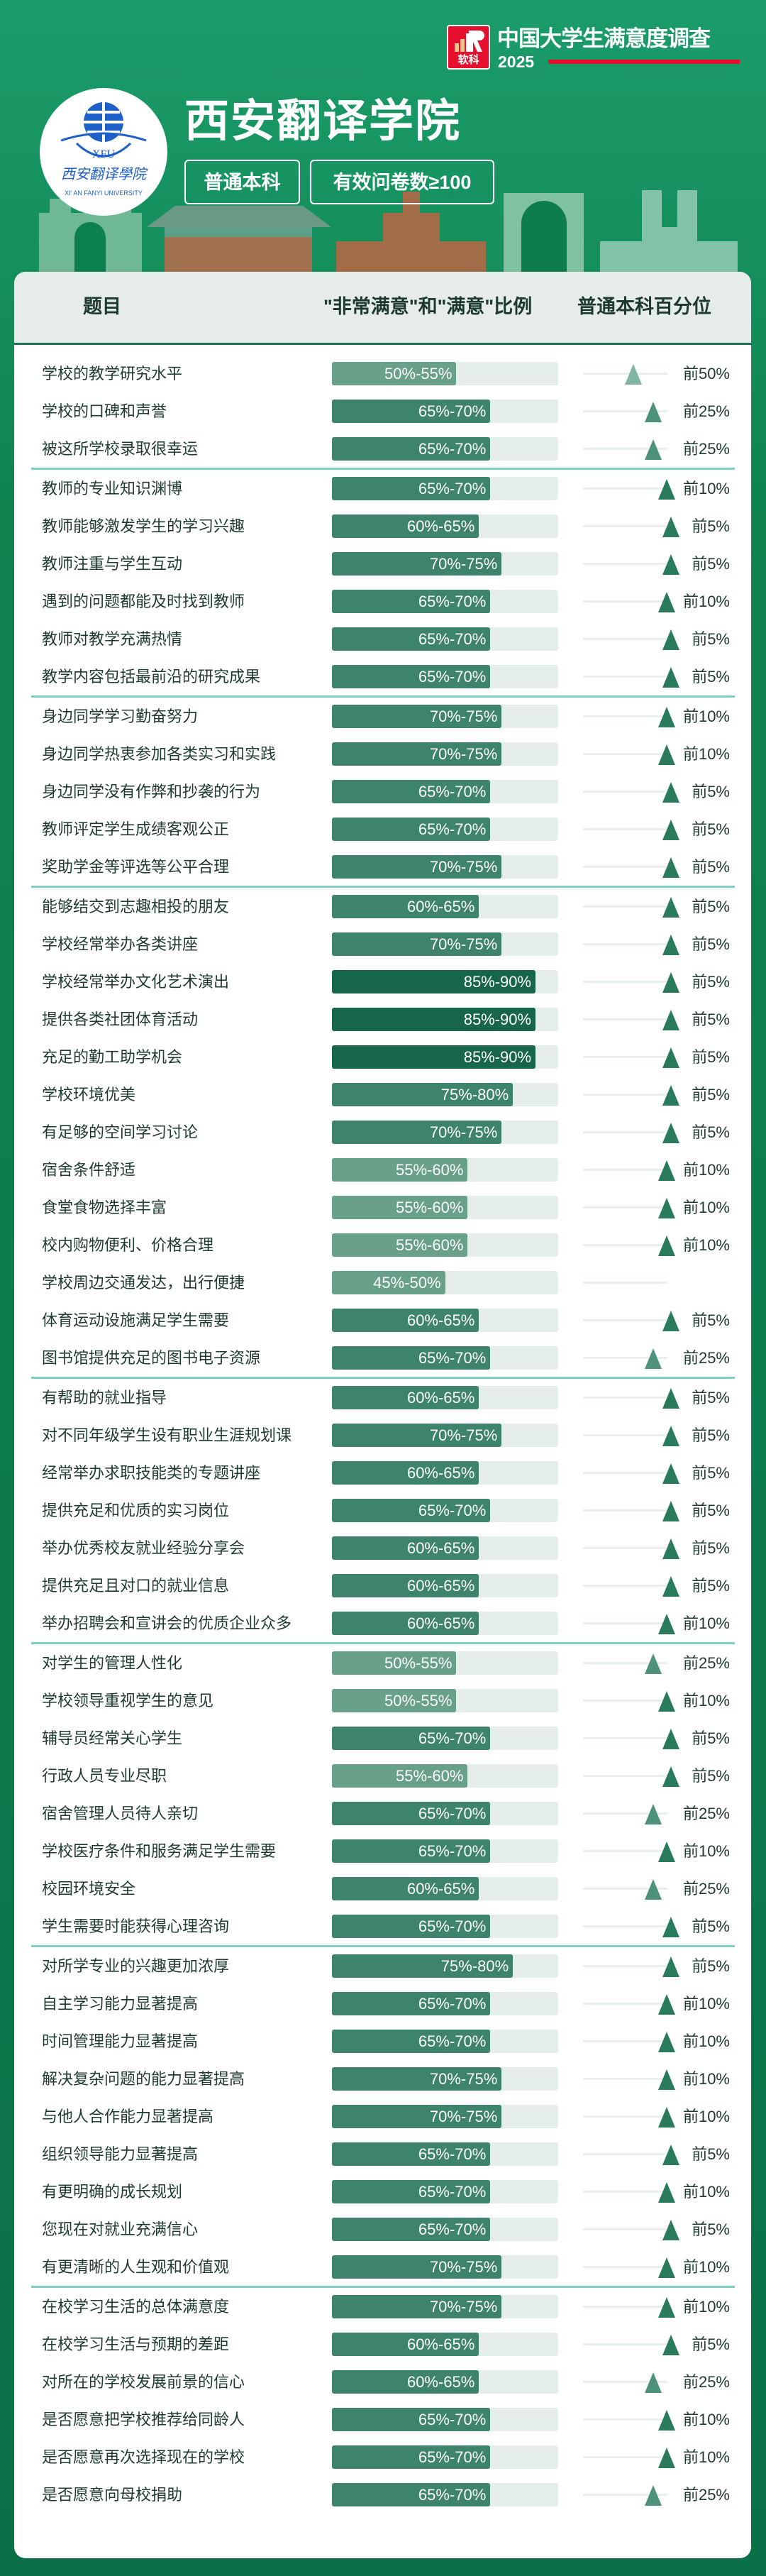 The image size is (766, 2576). I want to click on table-row: 是否愿意向母校捐助 65%-70% 前25%, so click(382, 2495).